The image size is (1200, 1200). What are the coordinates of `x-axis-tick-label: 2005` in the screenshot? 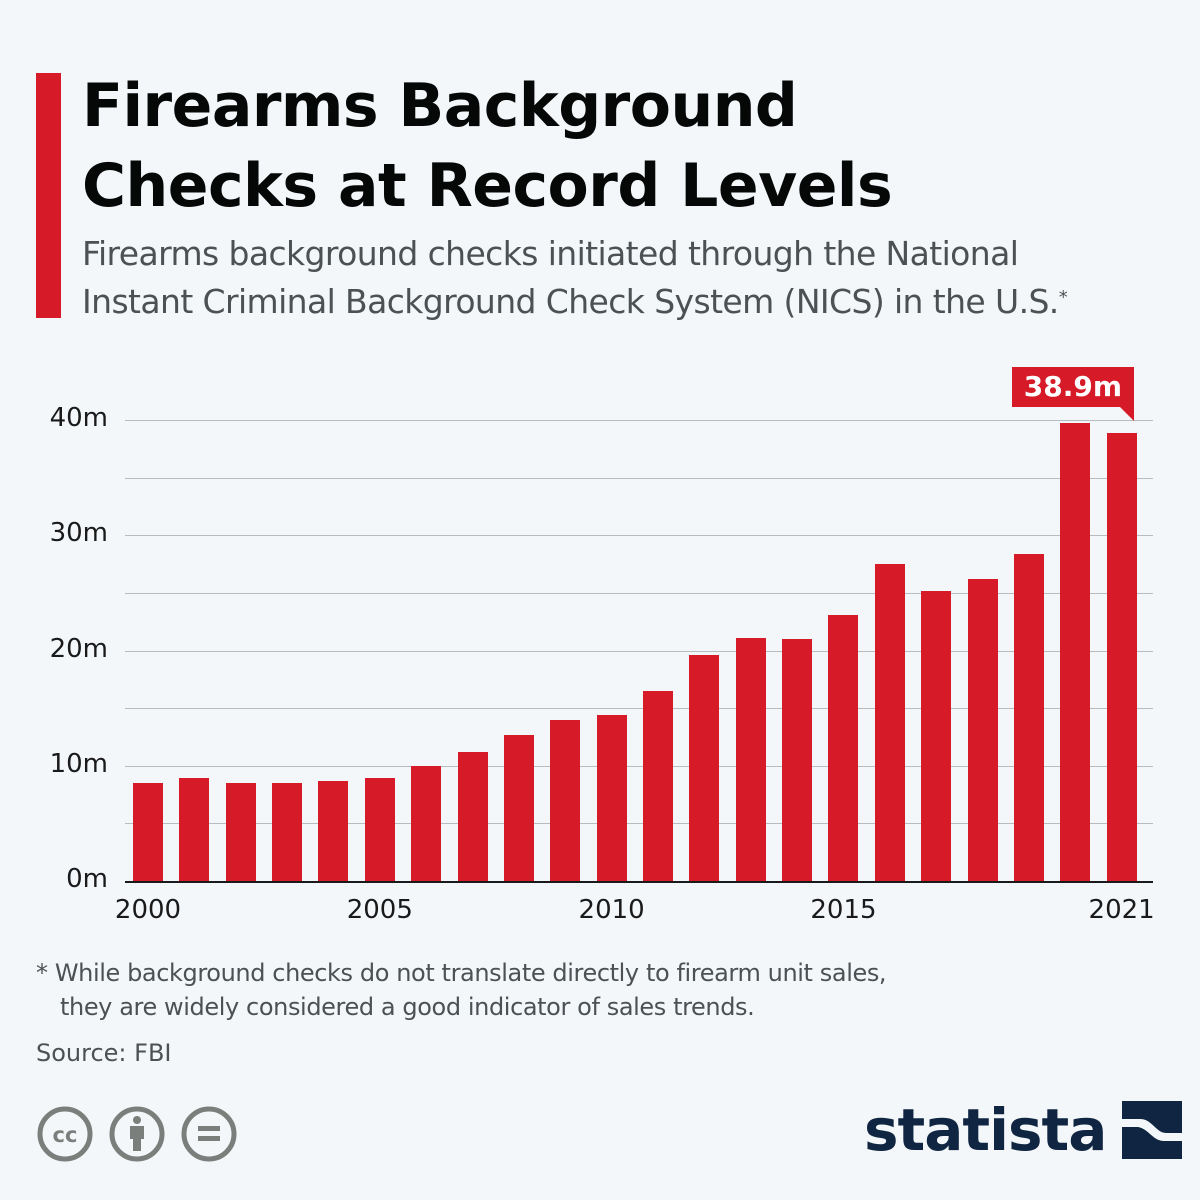 It's located at (379, 910).